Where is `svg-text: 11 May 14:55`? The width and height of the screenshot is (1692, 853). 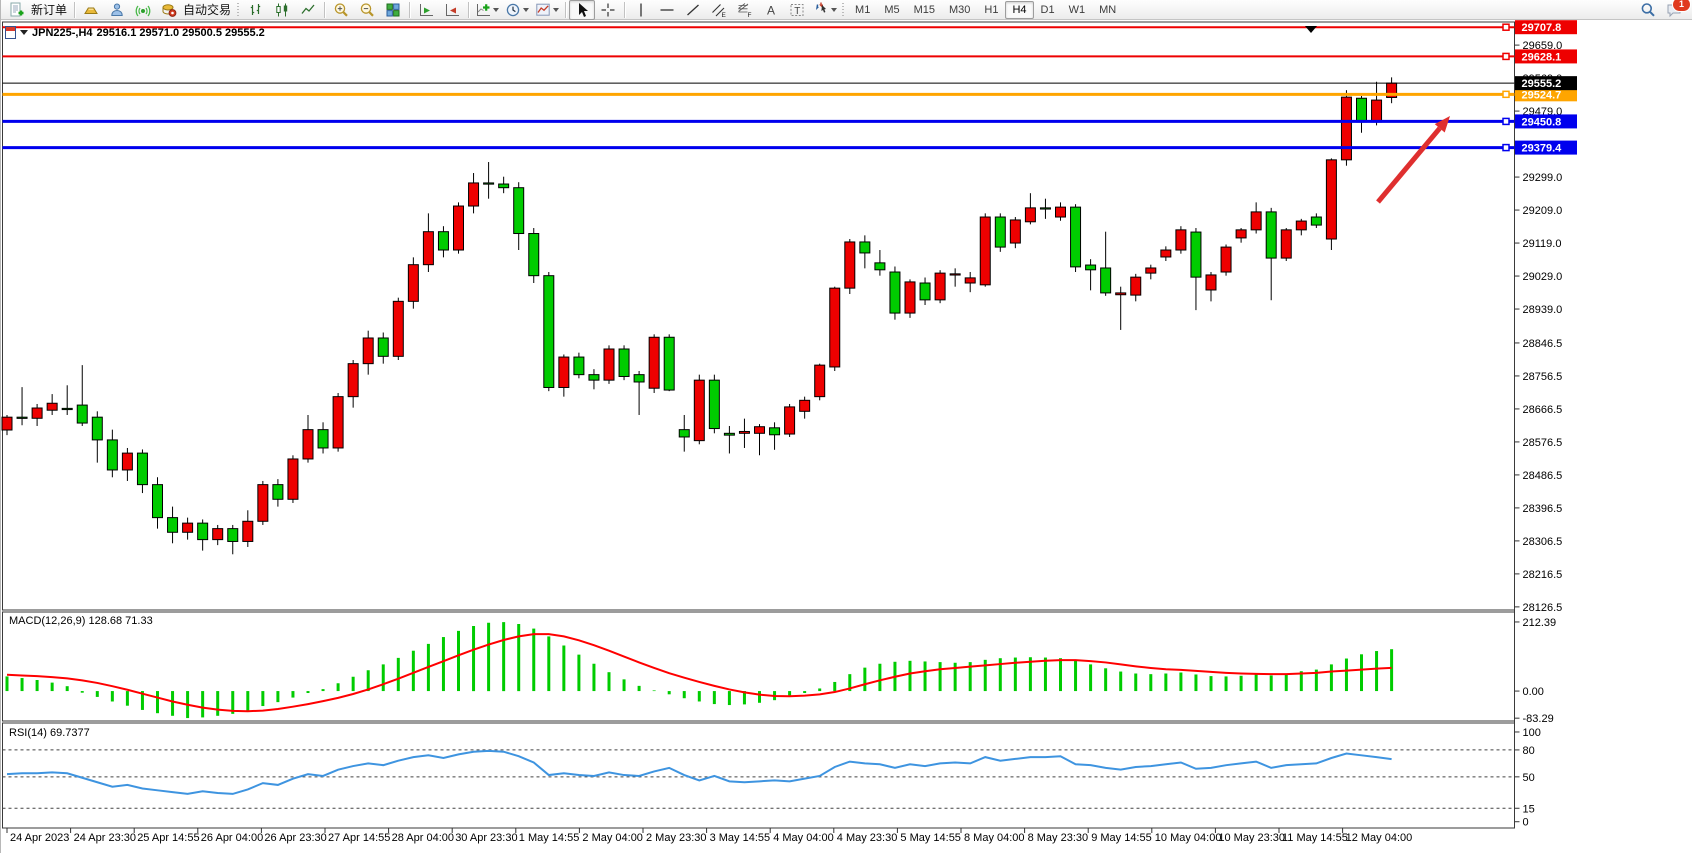 svg-text: 11 May 14:55 is located at coordinates (1315, 838).